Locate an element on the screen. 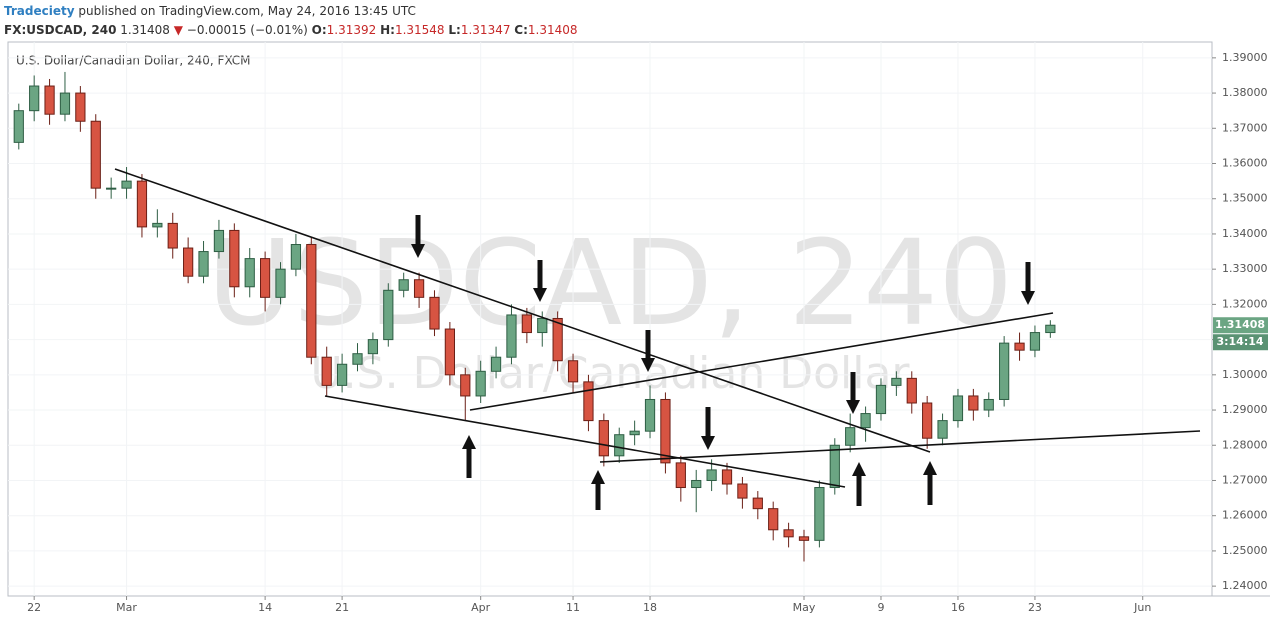 The height and width of the screenshot is (623, 1270). y-tick-label: 1.24000 is located at coordinates (1245, 585).